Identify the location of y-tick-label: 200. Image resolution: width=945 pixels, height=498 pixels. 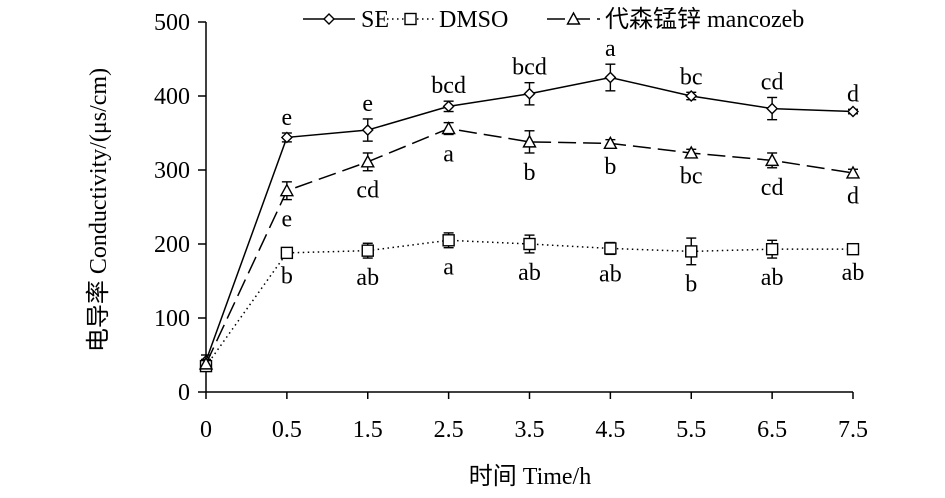
(172, 245).